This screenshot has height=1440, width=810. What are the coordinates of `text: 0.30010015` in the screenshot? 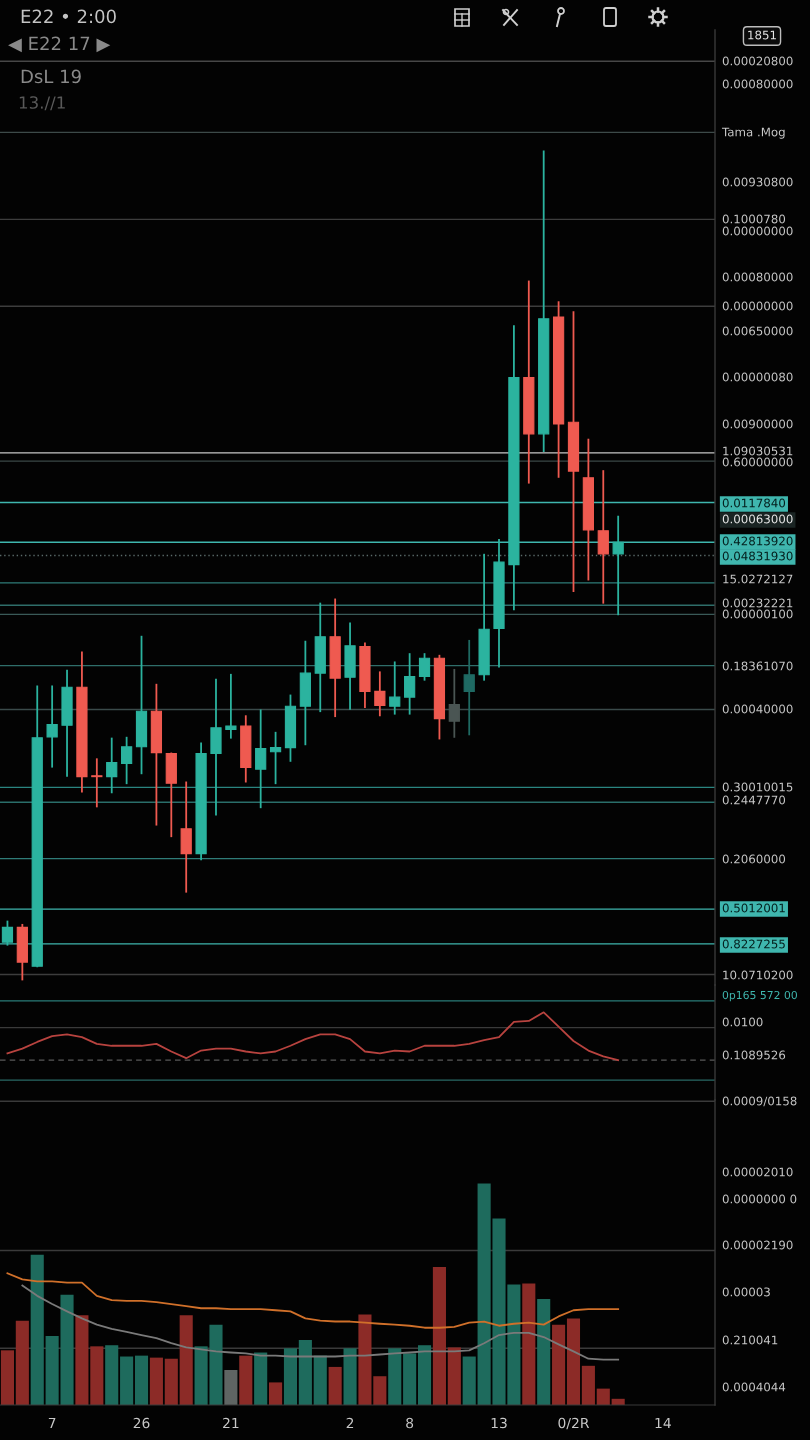 It's located at (757, 787).